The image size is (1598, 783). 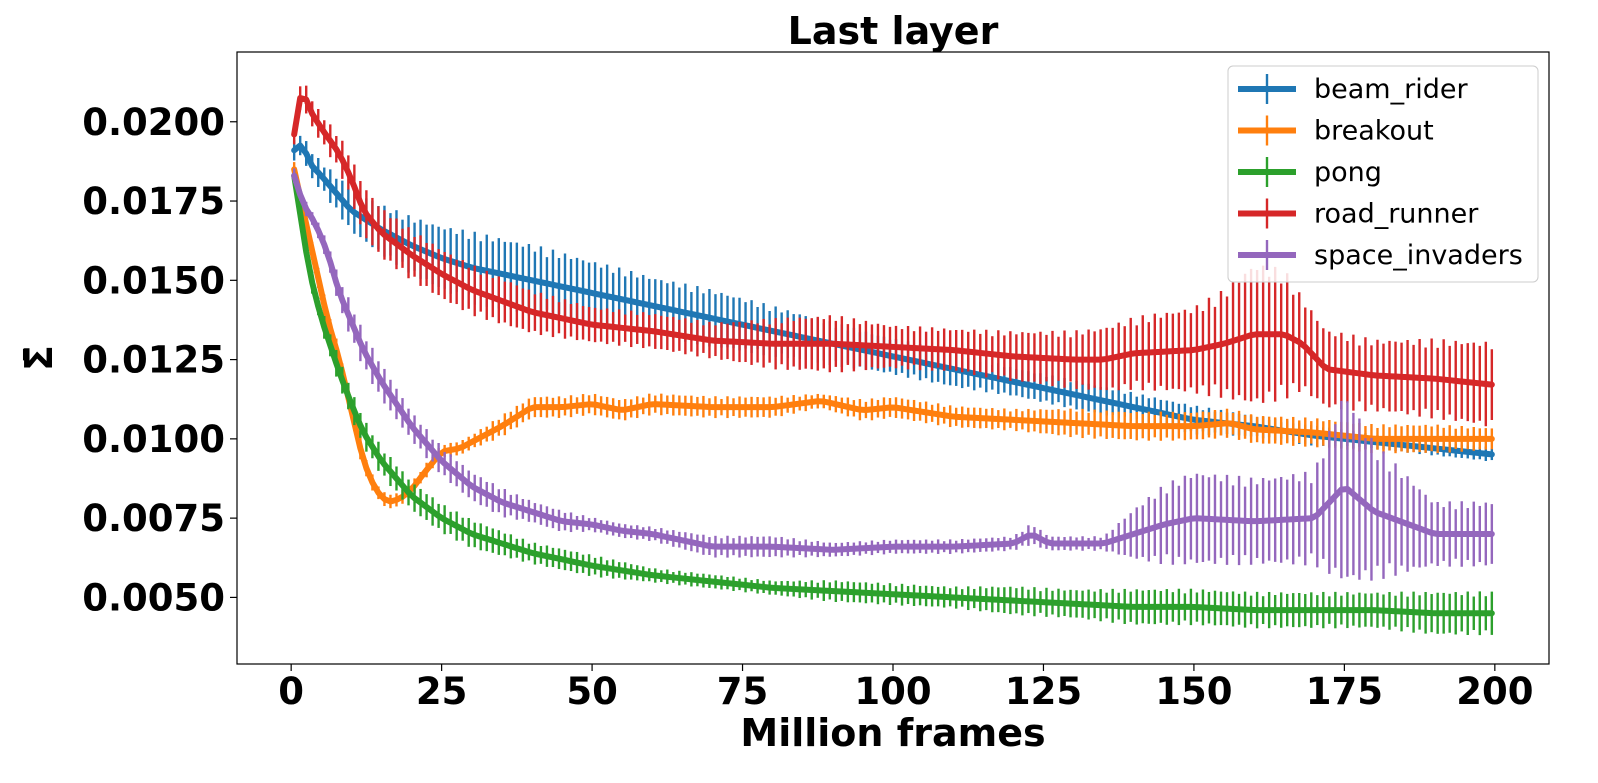 I want to click on y-tick-label: 0.0150, so click(x=153, y=280).